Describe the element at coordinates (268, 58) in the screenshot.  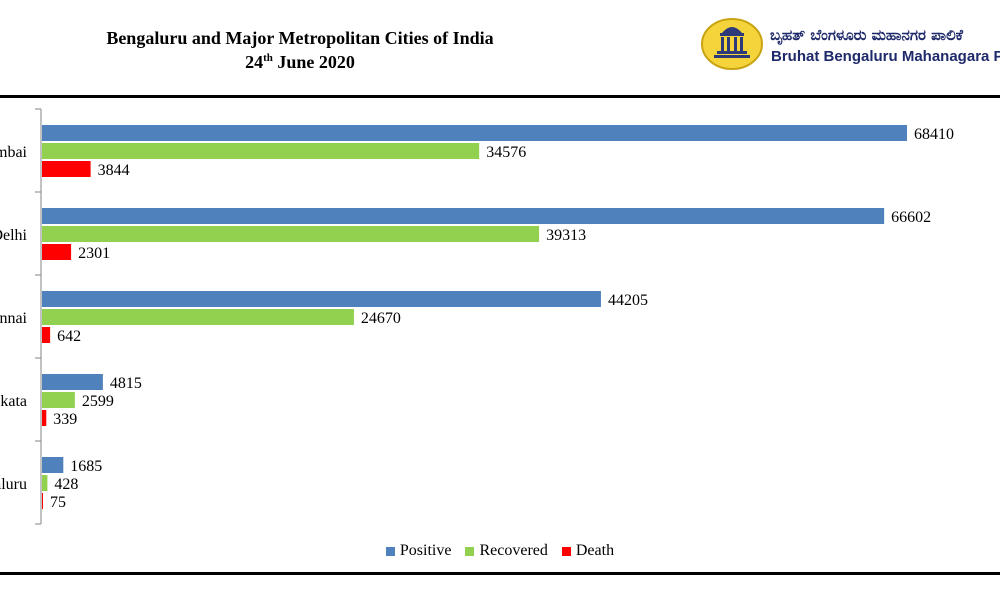
I see `title-ordinal: th` at that location.